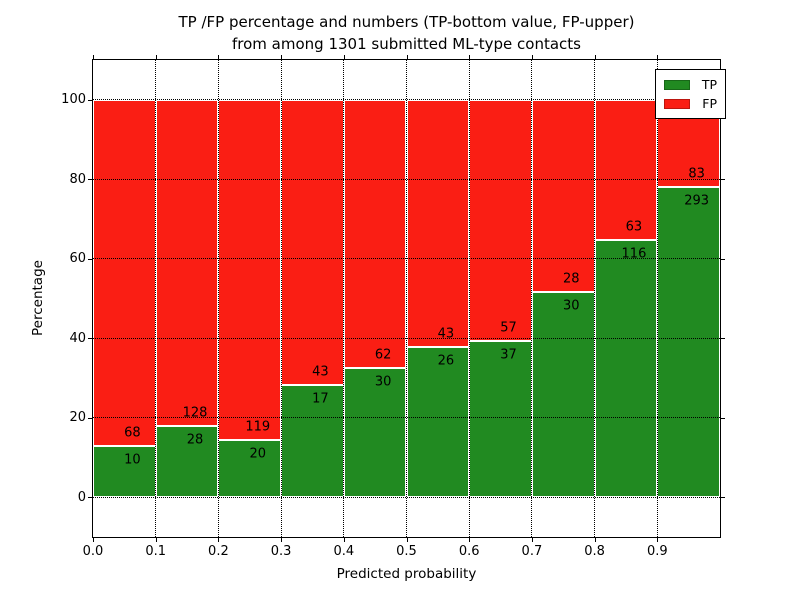 The width and height of the screenshot is (800, 600). I want to click on bar-label-fp-5: 43, so click(446, 334).